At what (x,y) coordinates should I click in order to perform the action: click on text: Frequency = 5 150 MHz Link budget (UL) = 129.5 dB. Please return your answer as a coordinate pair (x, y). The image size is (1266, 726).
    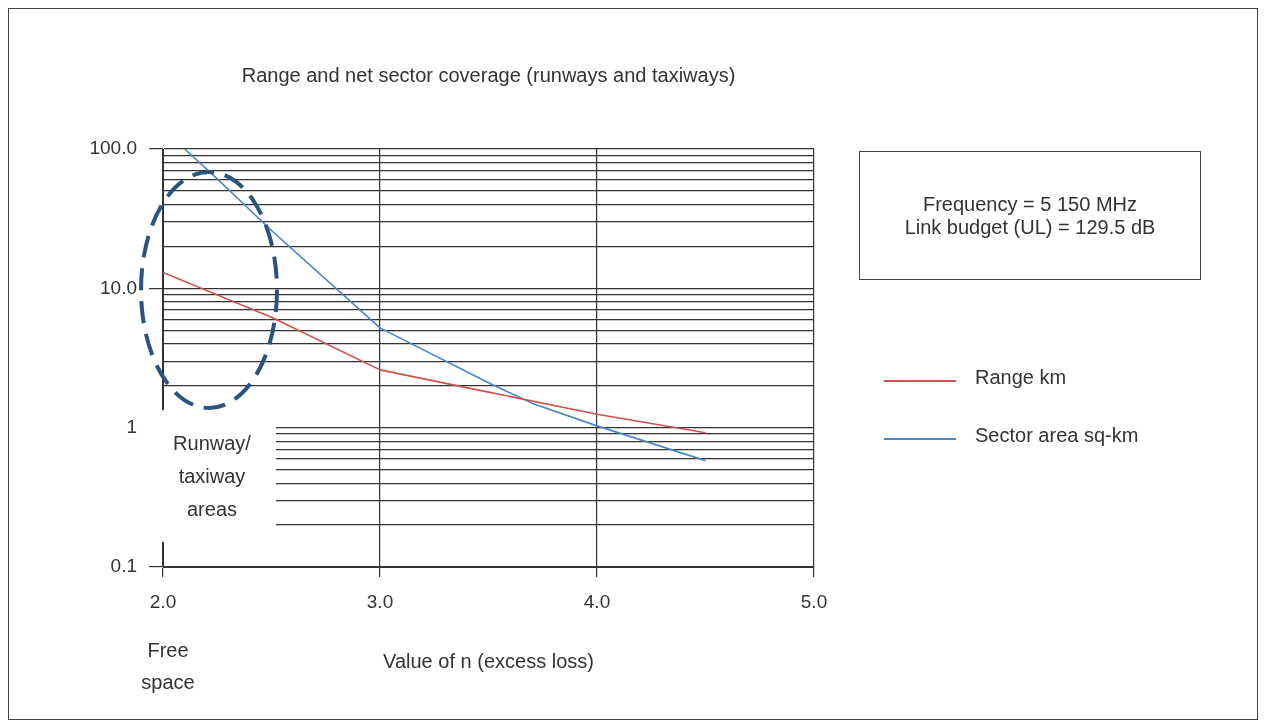
    Looking at the image, I should click on (1030, 215).